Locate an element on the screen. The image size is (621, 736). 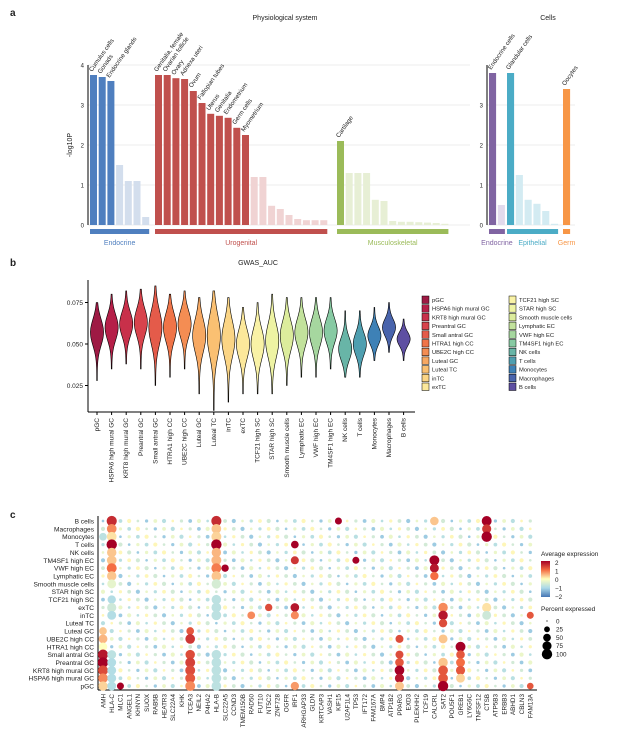
bar-label: Fallopian tubes is located at coordinates (211, 82).